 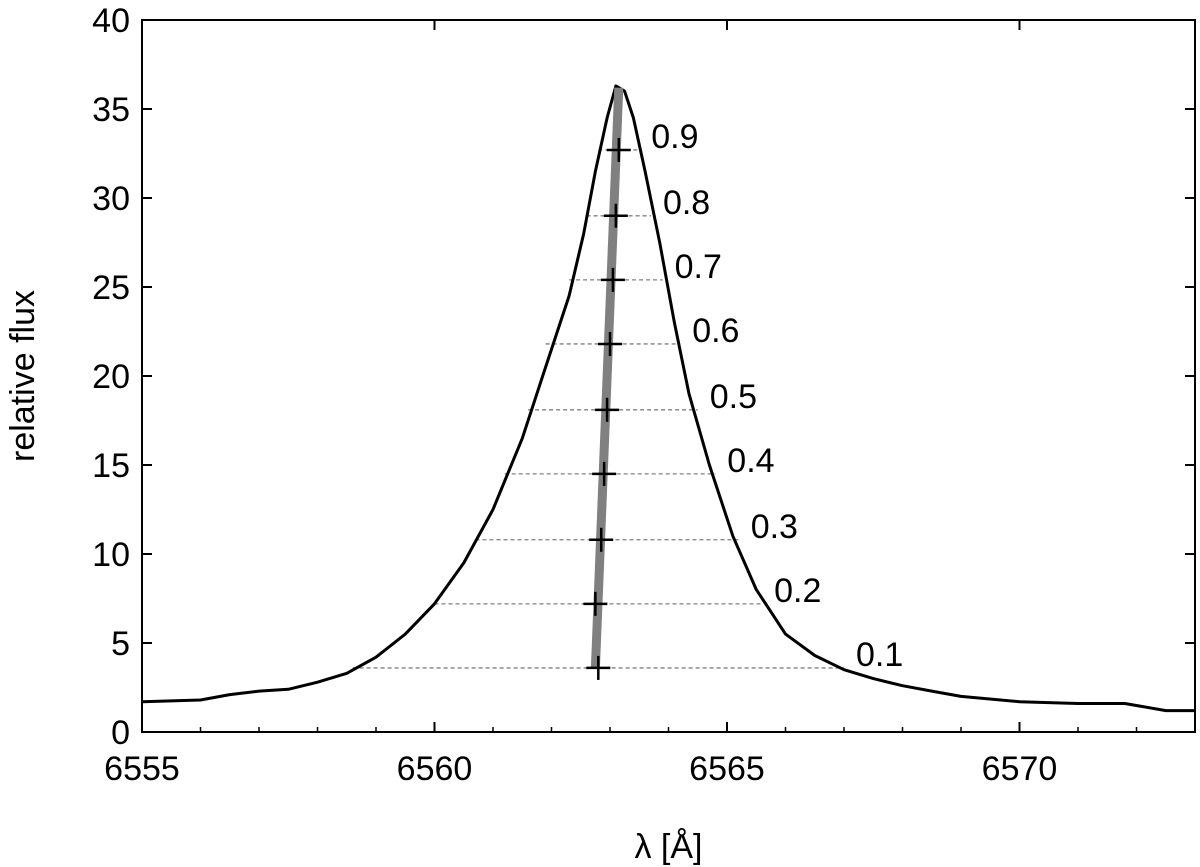 What do you see at coordinates (750, 461) in the screenshot?
I see `level-label-0.4: 0.4` at bounding box center [750, 461].